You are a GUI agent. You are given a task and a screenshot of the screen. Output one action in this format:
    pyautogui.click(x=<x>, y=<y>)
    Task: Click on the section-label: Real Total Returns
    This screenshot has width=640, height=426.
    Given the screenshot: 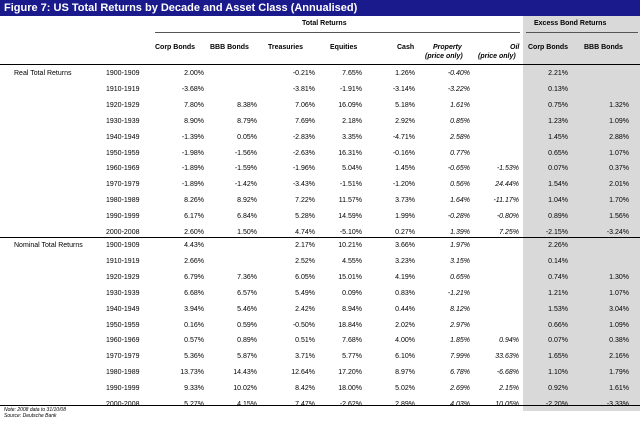 What is the action you would take?
    pyautogui.click(x=43, y=73)
    